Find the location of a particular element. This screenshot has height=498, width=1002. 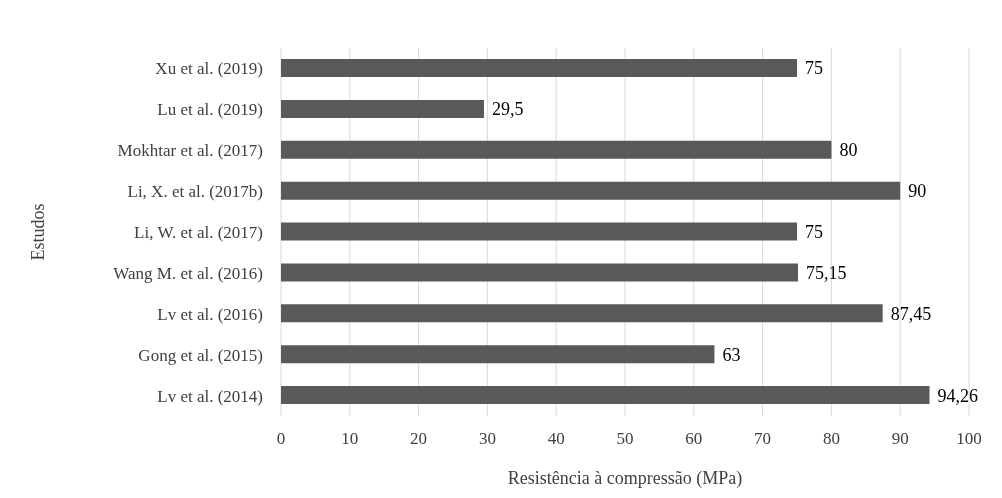

y-tick-label: Gong et al. (2015) is located at coordinates (200, 355).